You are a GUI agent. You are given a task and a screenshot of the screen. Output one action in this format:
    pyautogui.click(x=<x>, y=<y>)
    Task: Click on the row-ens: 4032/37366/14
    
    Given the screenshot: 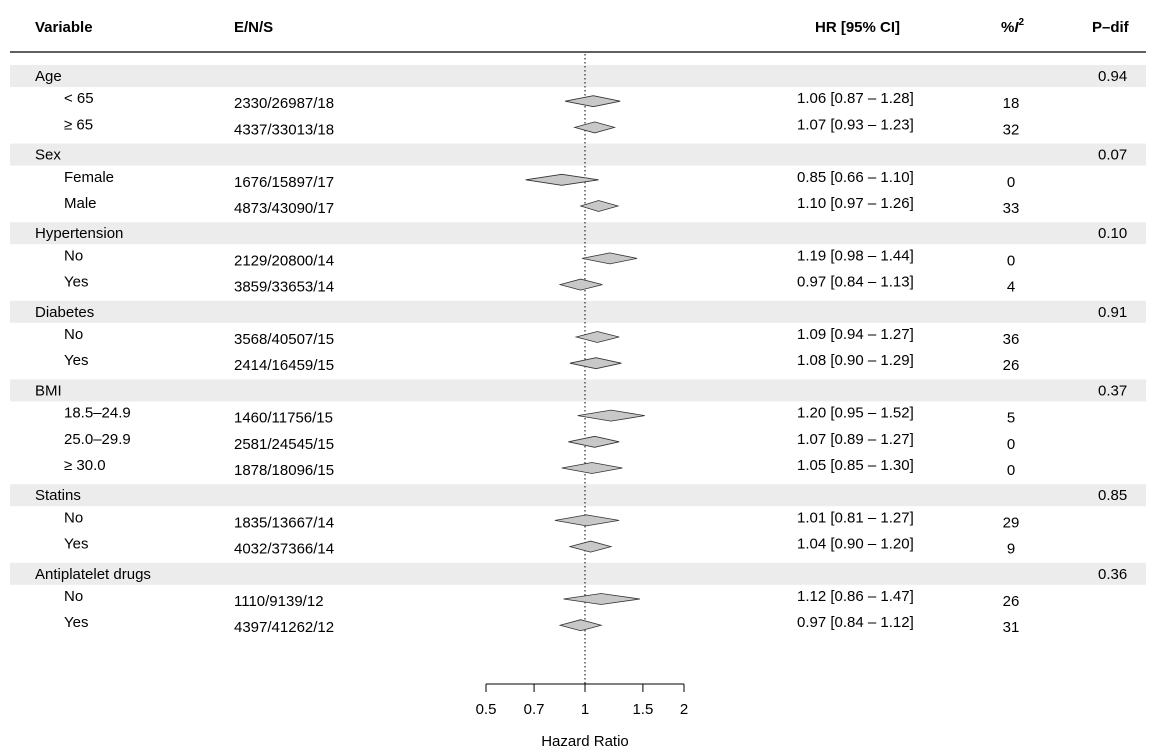 What is the action you would take?
    pyautogui.click(x=284, y=549)
    